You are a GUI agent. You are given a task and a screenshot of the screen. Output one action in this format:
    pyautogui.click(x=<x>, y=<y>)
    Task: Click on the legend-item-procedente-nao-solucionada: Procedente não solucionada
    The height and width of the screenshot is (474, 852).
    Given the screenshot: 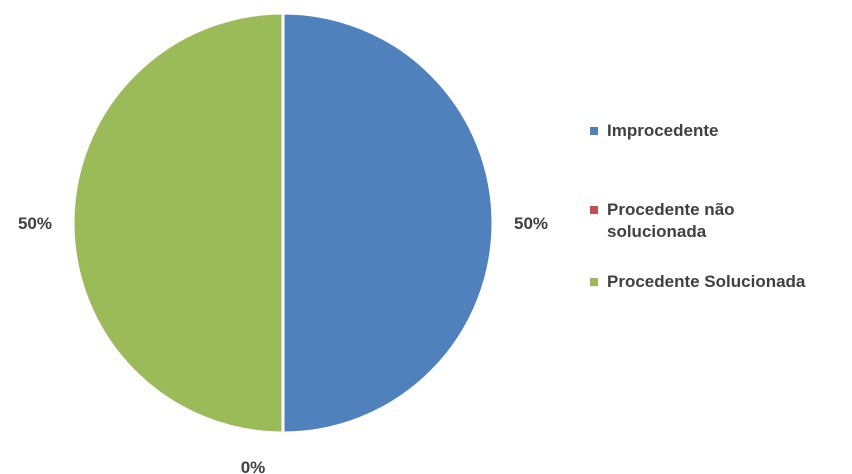 What is the action you would take?
    pyautogui.click(x=662, y=221)
    